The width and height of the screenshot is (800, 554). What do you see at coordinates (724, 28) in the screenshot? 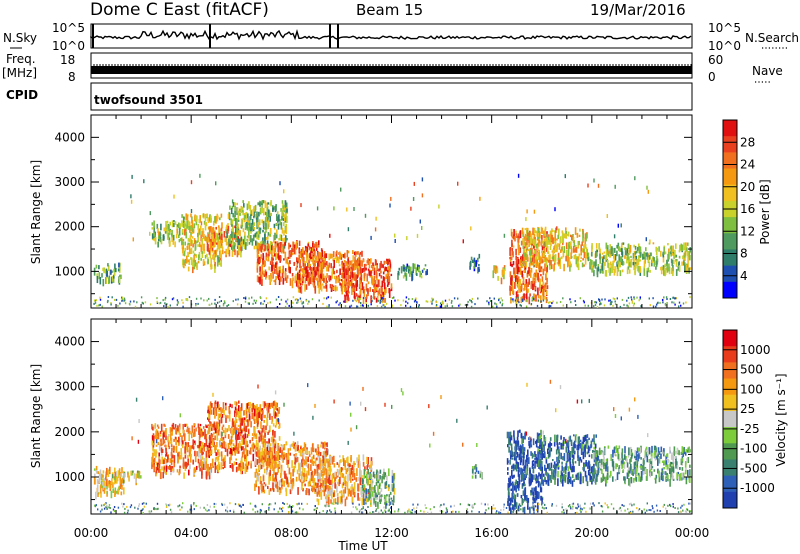
I see `nsky-right-tick-top: 10^5` at bounding box center [724, 28].